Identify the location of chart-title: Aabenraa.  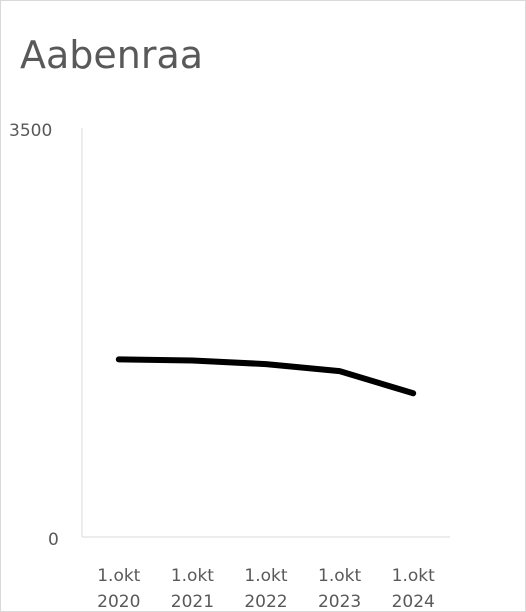
(111, 55).